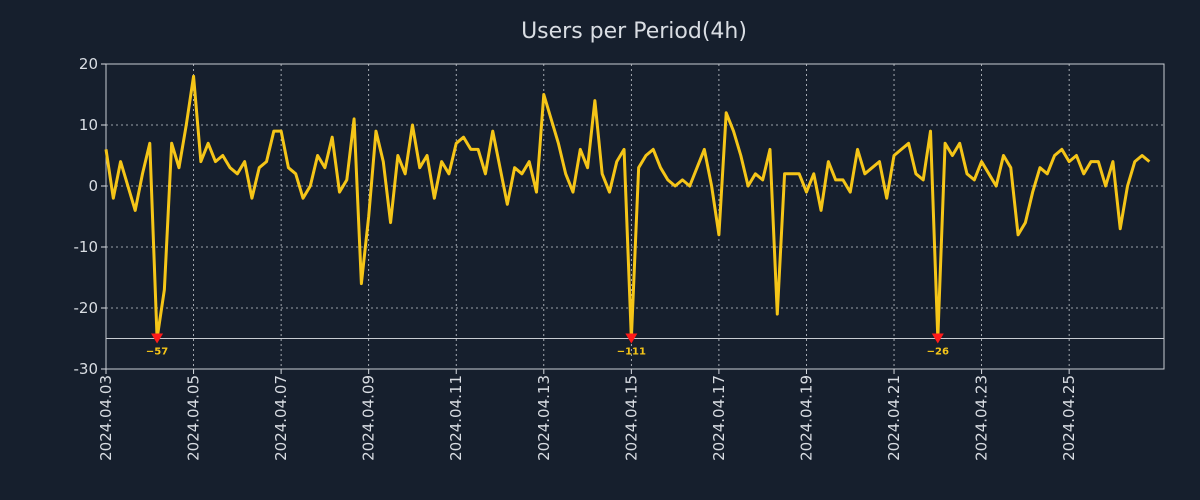 This screenshot has height=500, width=1200. Describe the element at coordinates (547, 345) in the screenshot. I see `annotations: −57 −111 −26` at that location.